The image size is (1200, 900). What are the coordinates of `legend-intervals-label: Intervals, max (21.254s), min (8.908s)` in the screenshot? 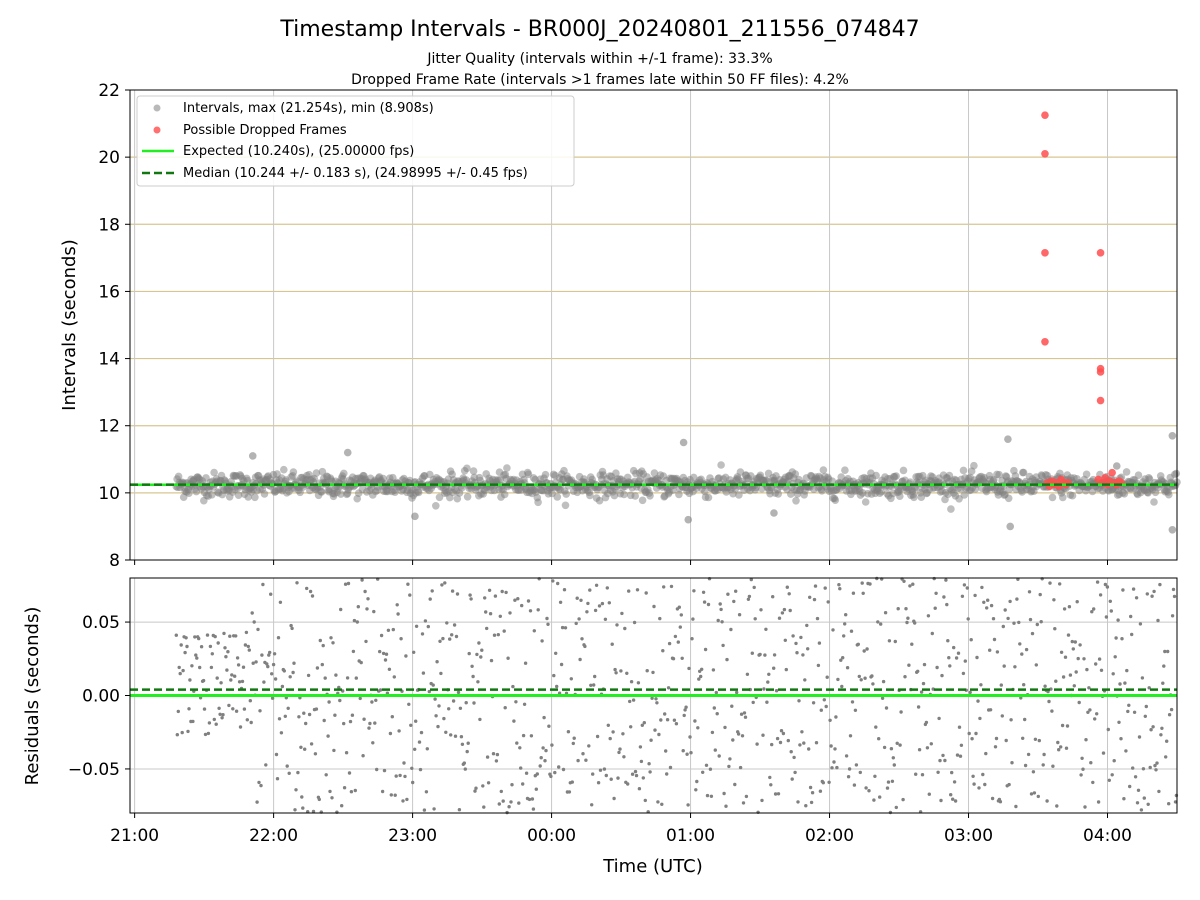 It's located at (308, 108).